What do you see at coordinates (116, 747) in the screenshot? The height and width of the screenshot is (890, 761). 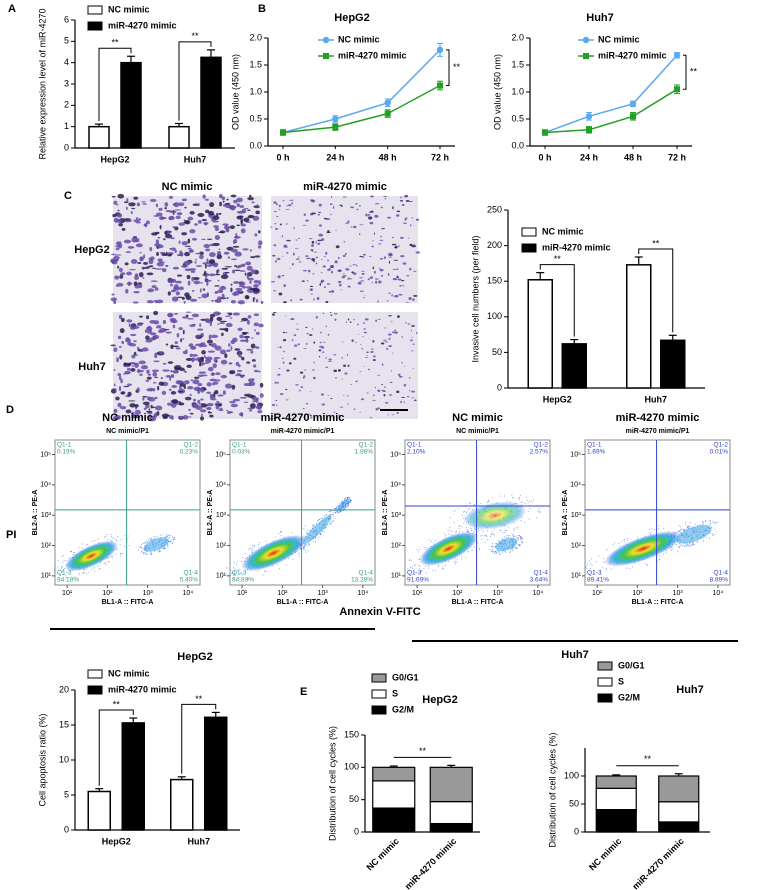 I see `significance-bracket` at bounding box center [116, 747].